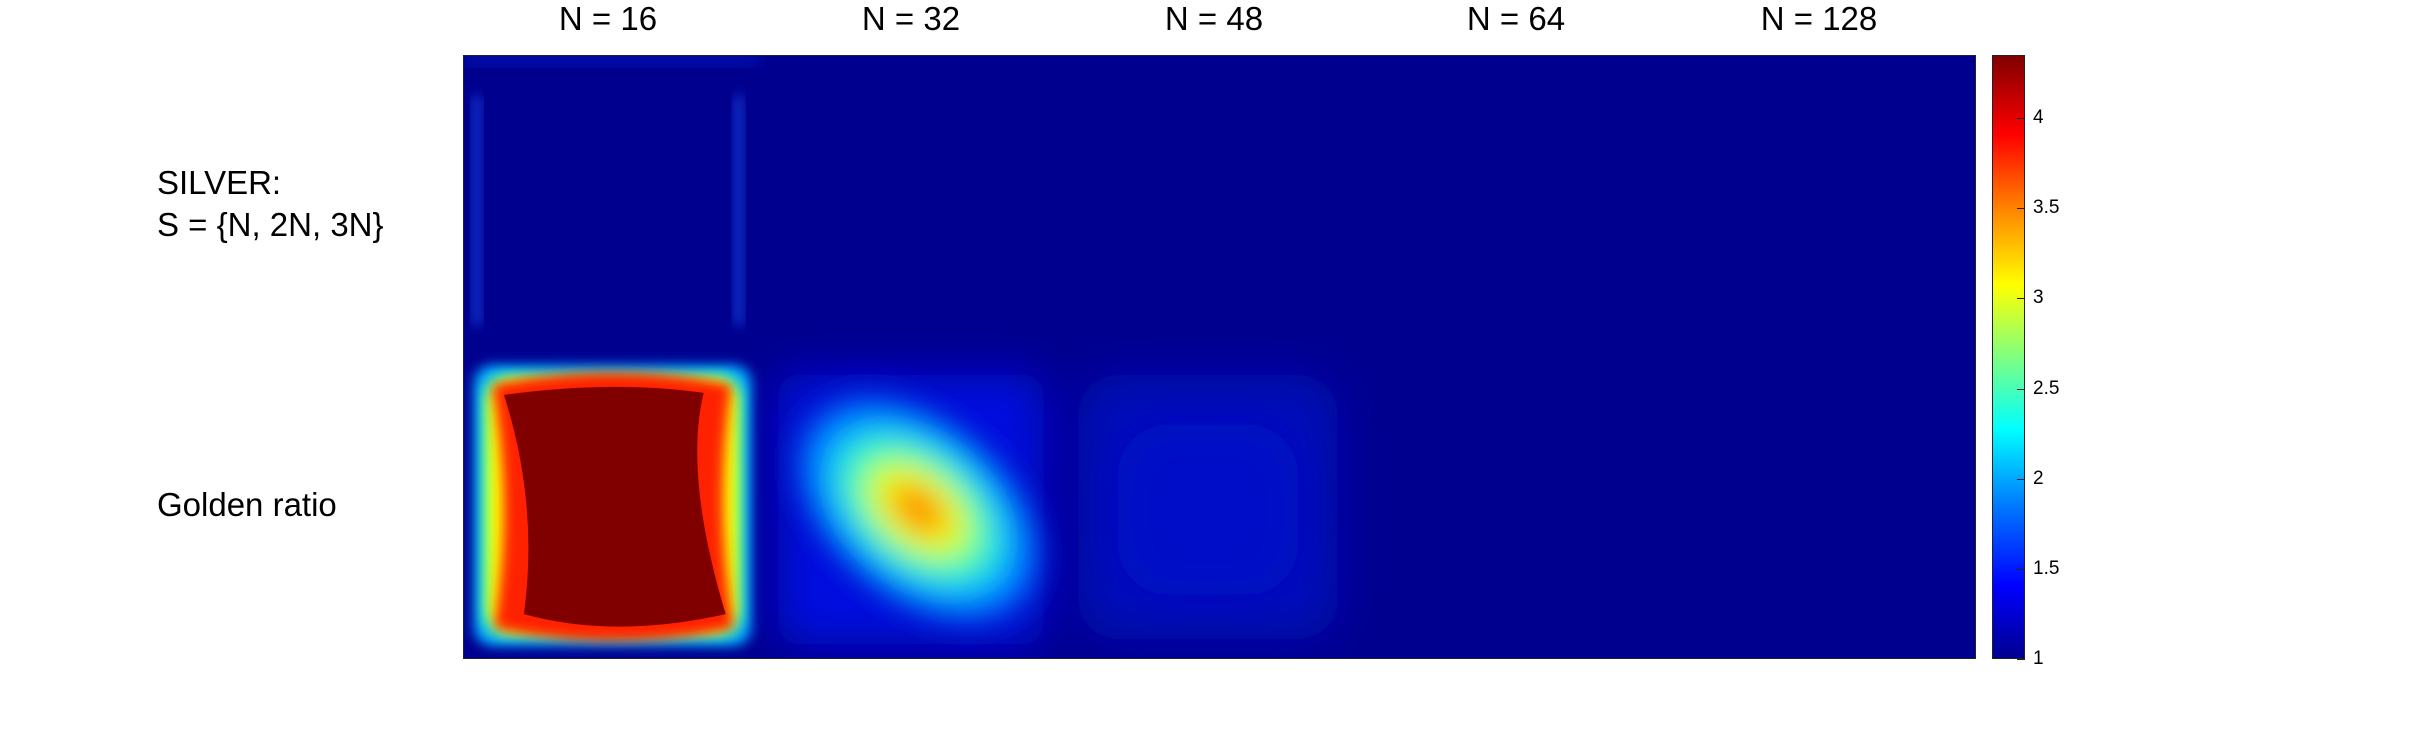 Image resolution: width=2431 pixels, height=737 pixels. What do you see at coordinates (270, 204) in the screenshot?
I see `row-label-silver: SILVER: S = {N, 2N, 3N}` at bounding box center [270, 204].